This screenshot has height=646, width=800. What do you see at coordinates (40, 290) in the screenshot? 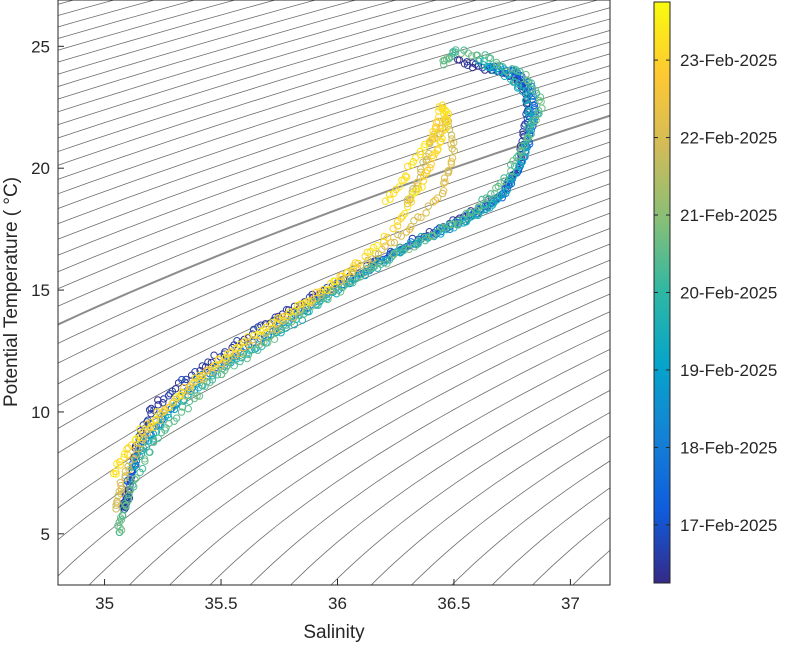
I see `y-tick-label: 15` at bounding box center [40, 290].